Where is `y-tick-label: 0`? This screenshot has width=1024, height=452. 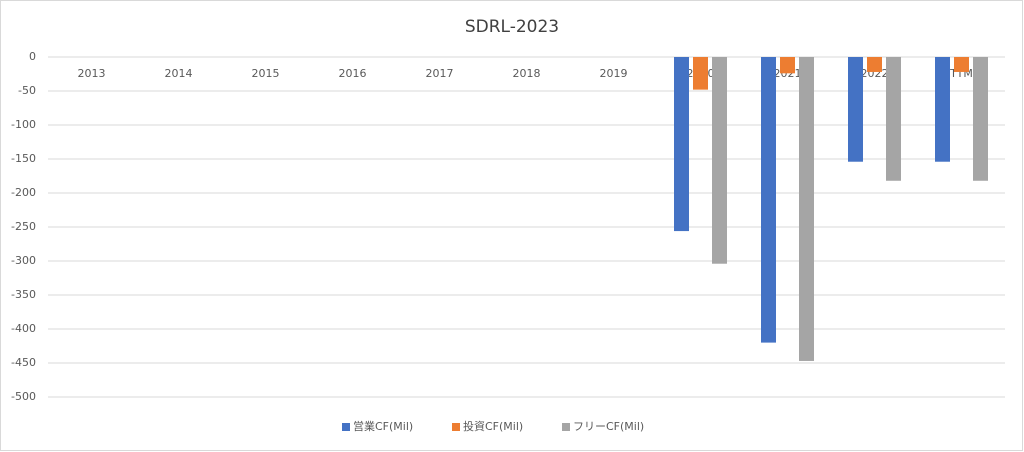 y-tick-label: 0 is located at coordinates (32, 56).